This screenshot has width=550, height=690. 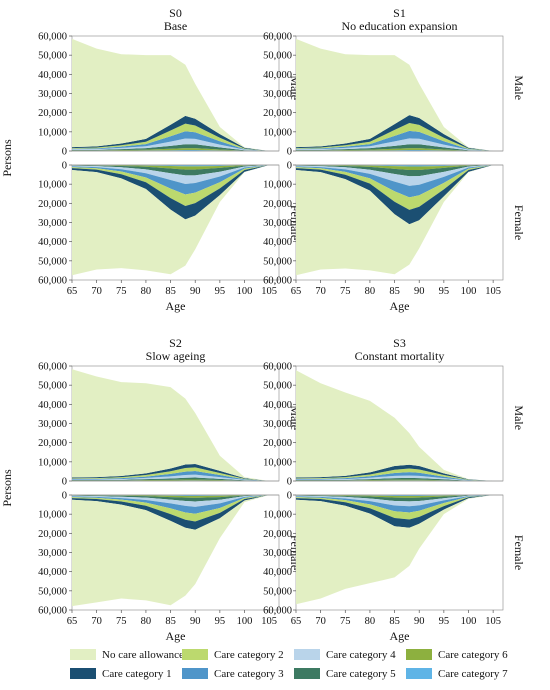 I want to click on legend-label: Care category 6, so click(x=473, y=655).